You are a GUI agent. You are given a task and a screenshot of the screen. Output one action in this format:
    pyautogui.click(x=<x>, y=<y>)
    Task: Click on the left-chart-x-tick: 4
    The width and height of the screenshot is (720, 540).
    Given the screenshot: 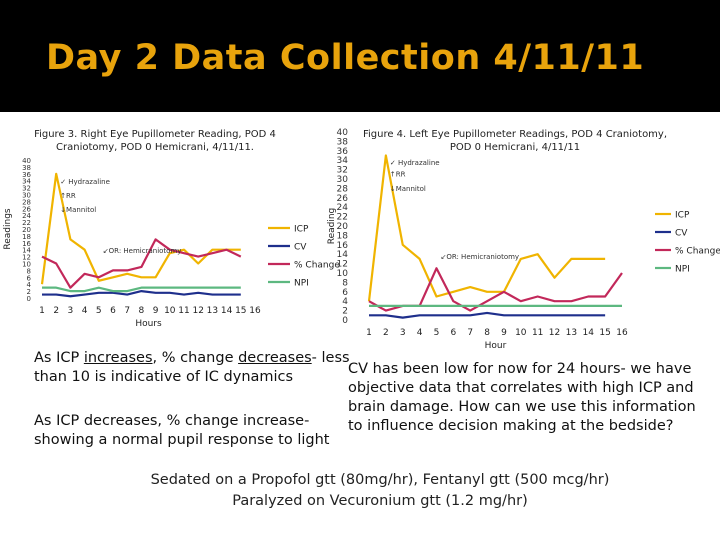 What is the action you would take?
    pyautogui.click(x=420, y=333)
    